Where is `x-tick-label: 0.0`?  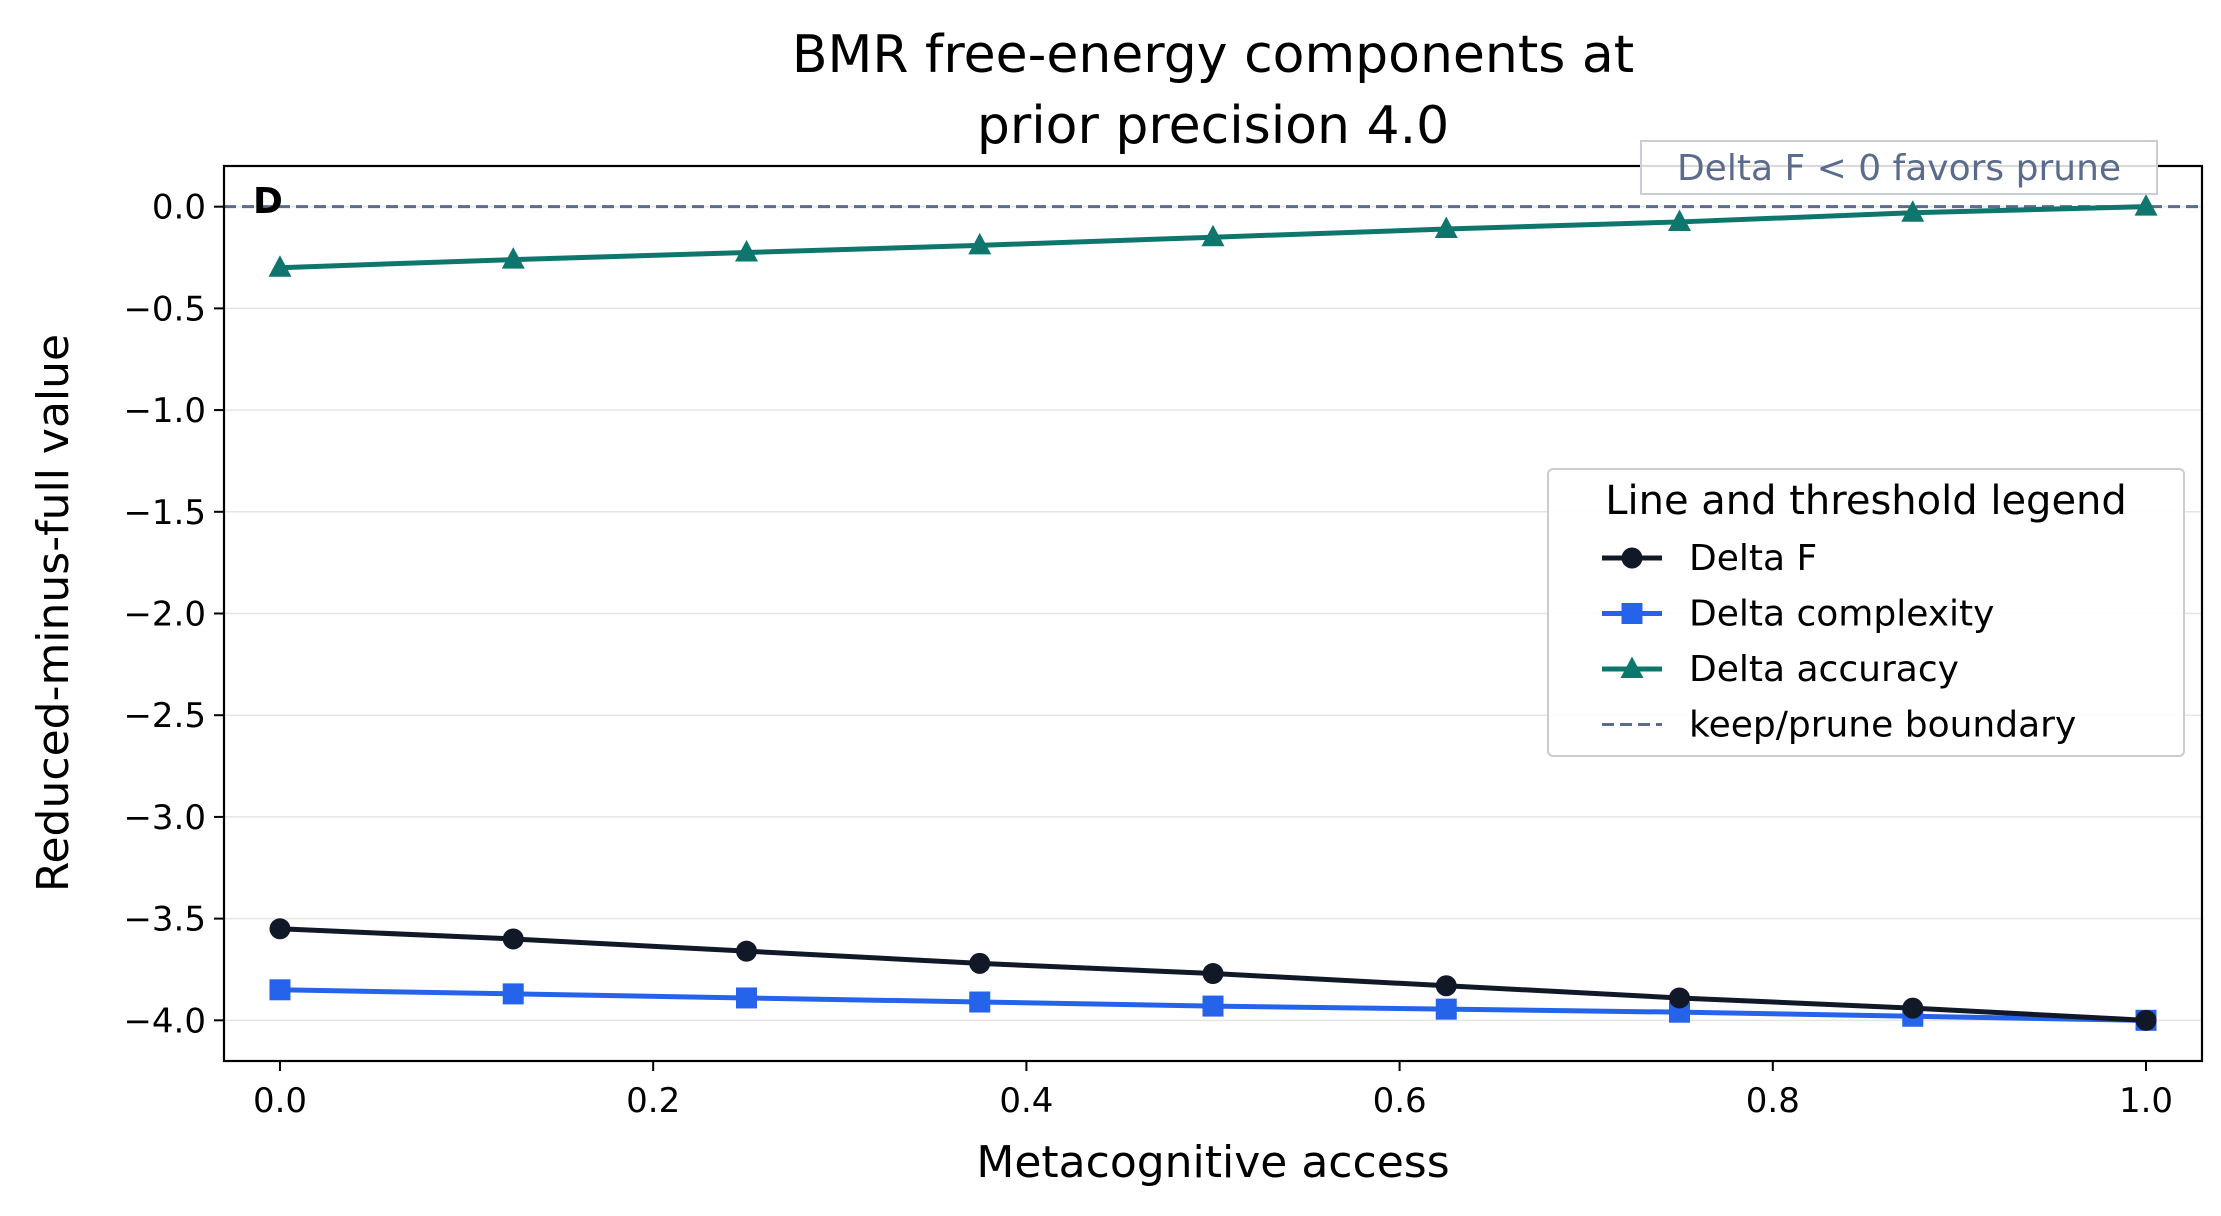 x-tick-label: 0.0 is located at coordinates (280, 1101).